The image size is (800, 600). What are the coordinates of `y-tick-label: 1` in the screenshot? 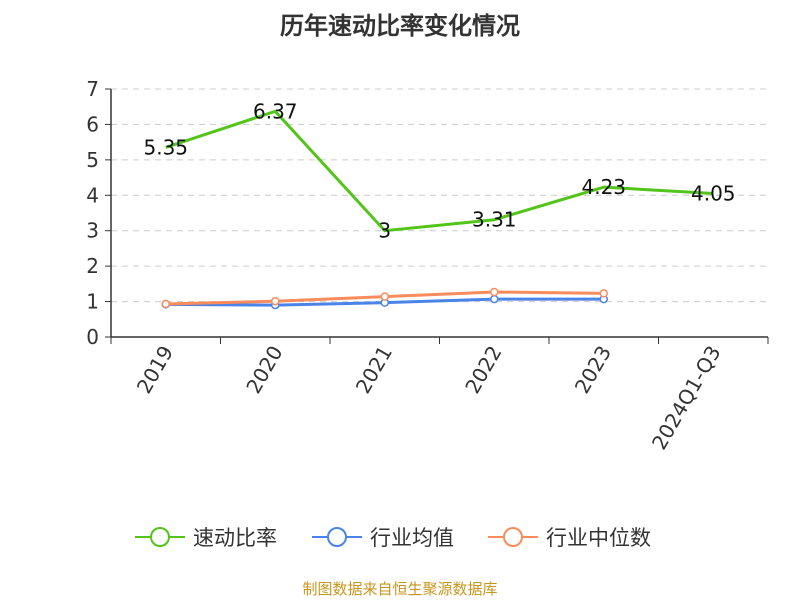 It's located at (92, 302).